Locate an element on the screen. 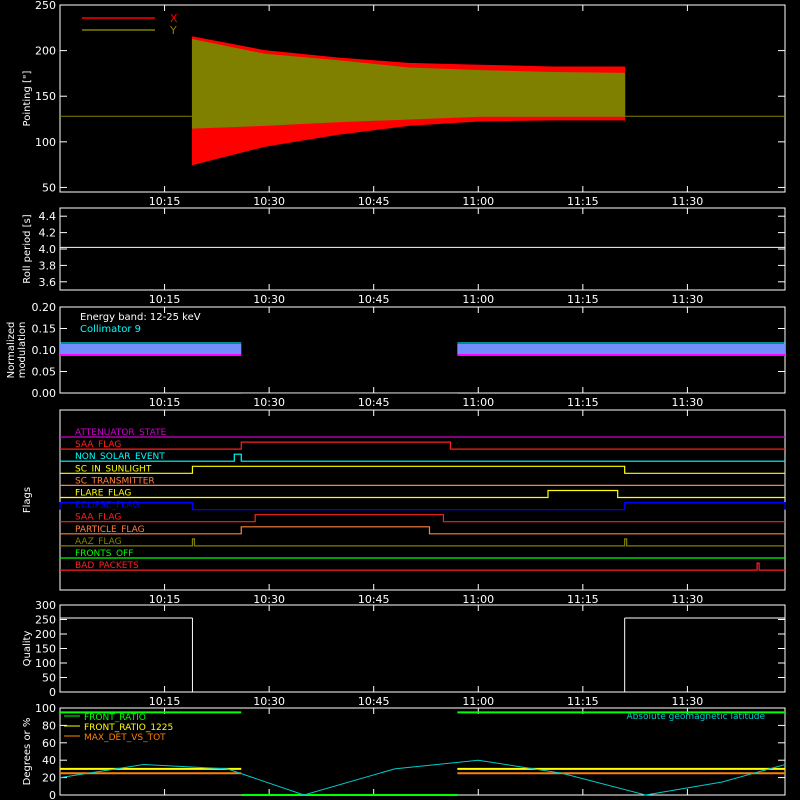 Image resolution: width=800 pixels, height=800 pixels. y-tick-label: 80 is located at coordinates (49, 725).